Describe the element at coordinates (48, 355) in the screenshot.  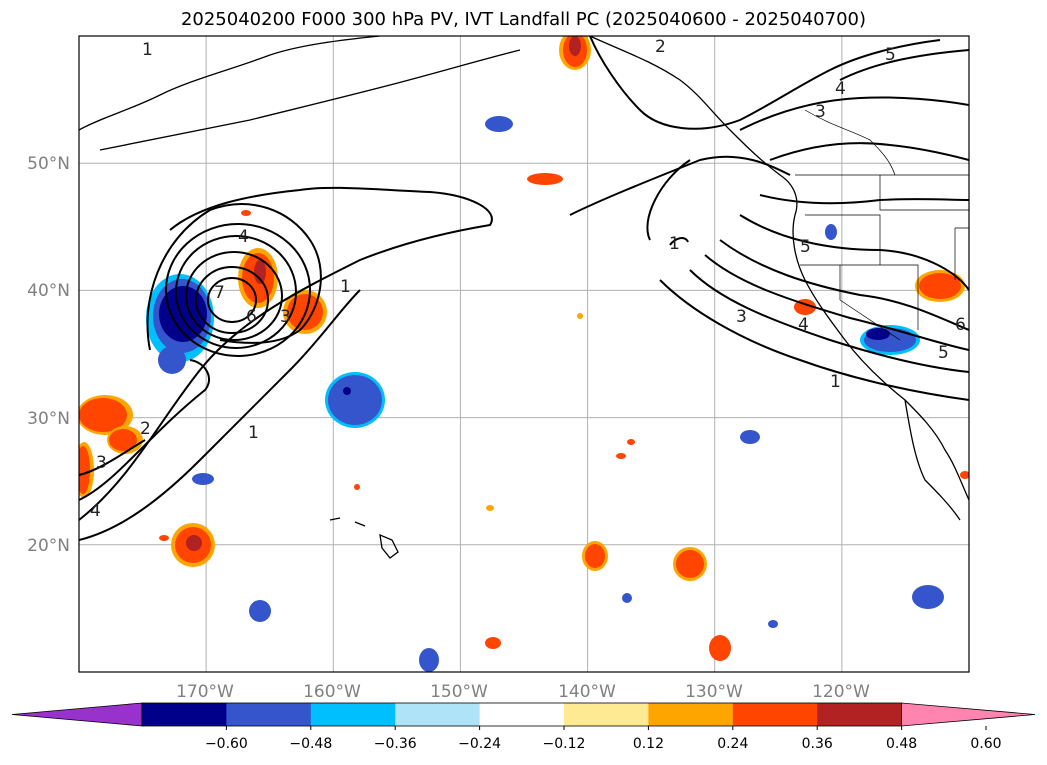
I see `lat-axis-labels: 50°N 40°N 30°N 20°N` at that location.